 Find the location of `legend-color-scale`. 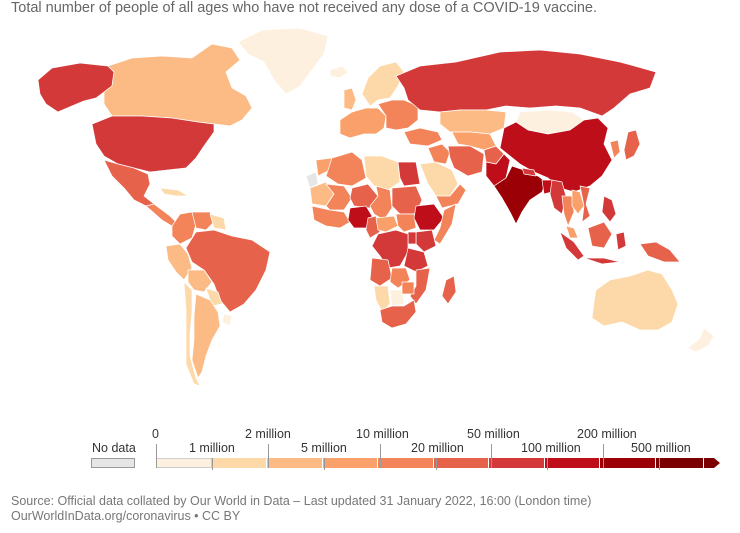

legend-color-scale is located at coordinates (430, 463).